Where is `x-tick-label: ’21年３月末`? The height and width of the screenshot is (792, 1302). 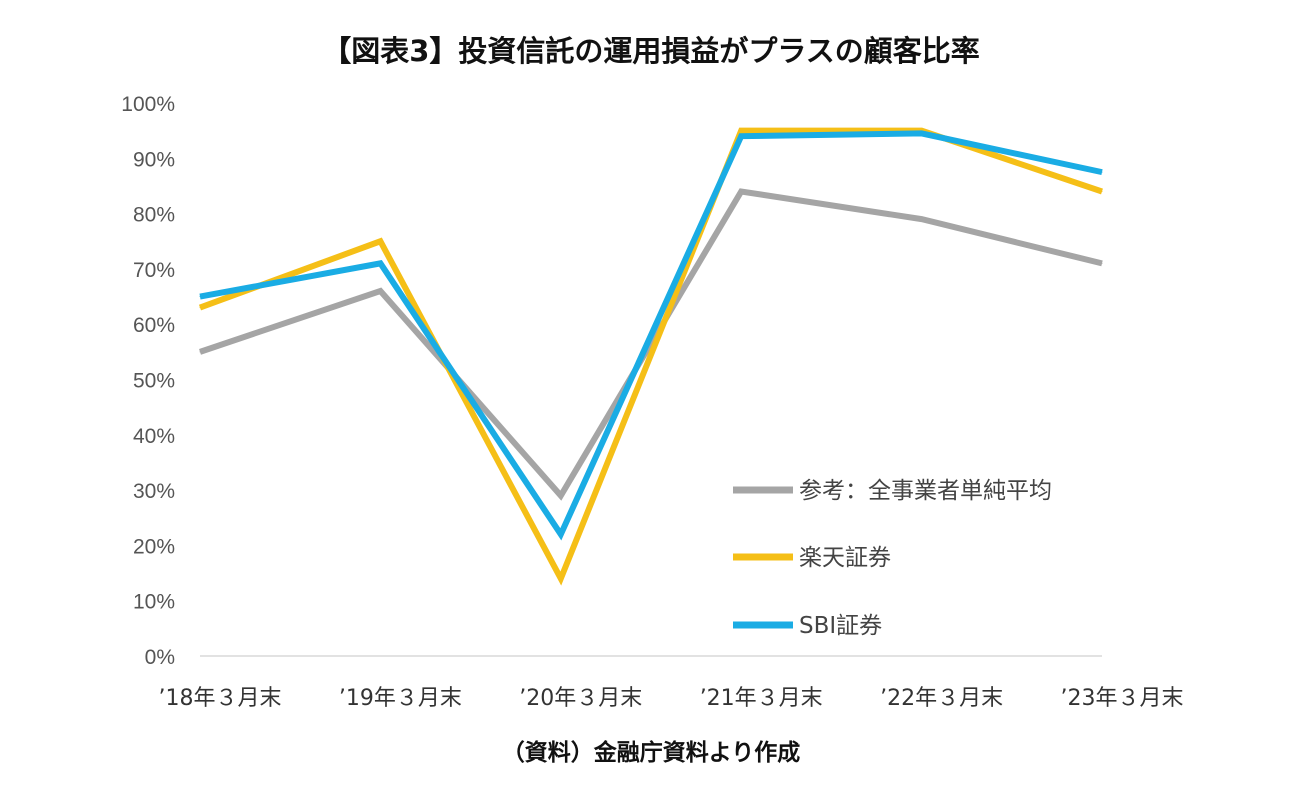
x-tick-label: ’21年３月末 is located at coordinates (761, 698).